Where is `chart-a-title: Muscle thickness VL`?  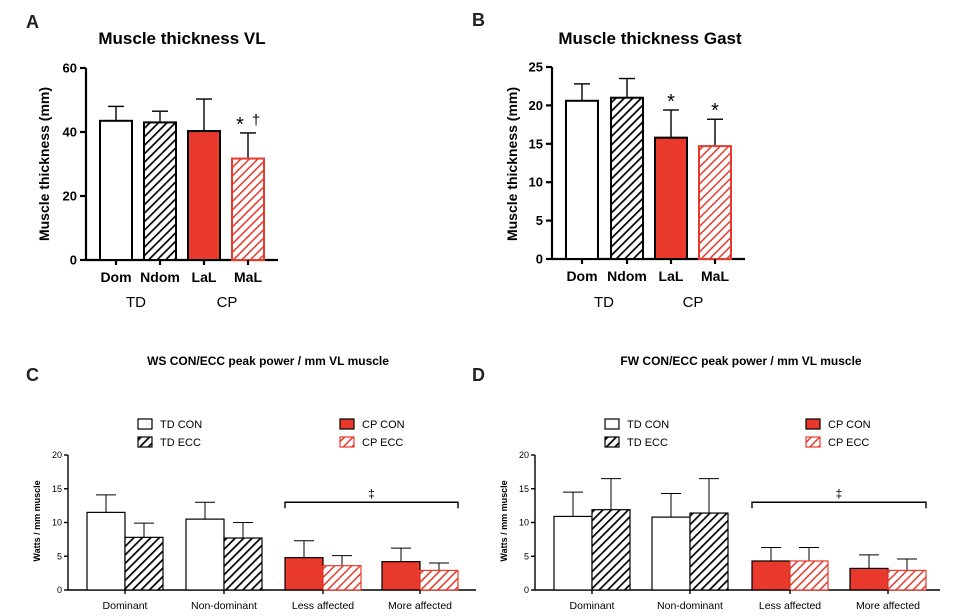 chart-a-title: Muscle thickness VL is located at coordinates (181, 38).